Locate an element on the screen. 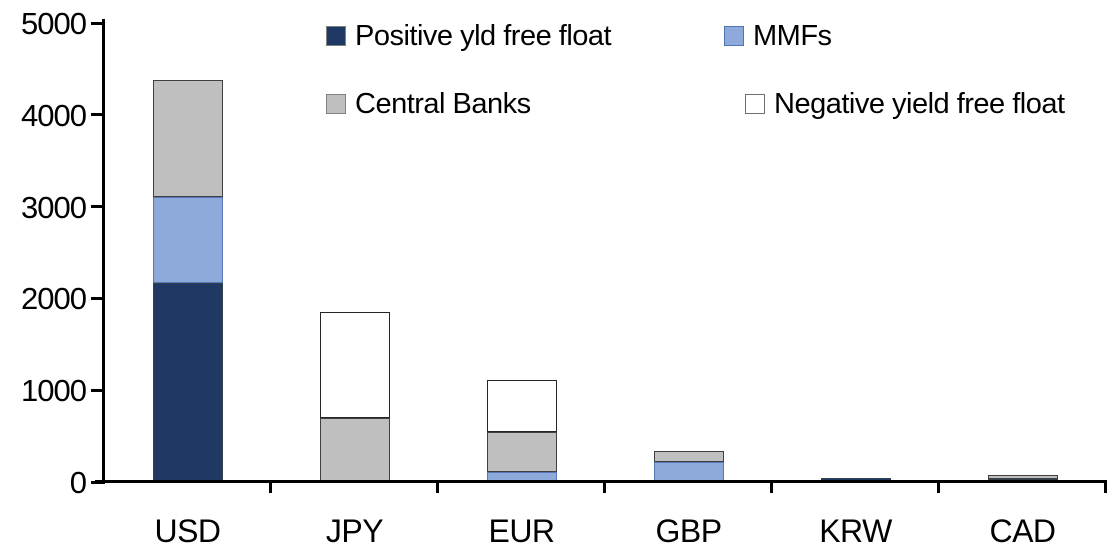  y-tick-label: 0 is located at coordinates (78, 482).